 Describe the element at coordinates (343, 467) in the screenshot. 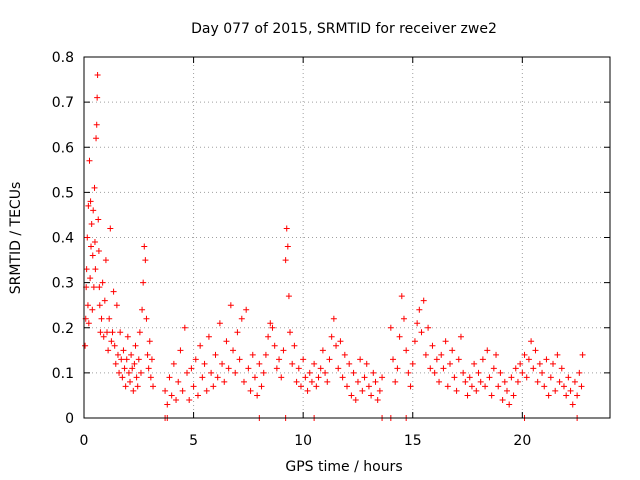

I see `x-axis-label: GPS time / hours` at that location.